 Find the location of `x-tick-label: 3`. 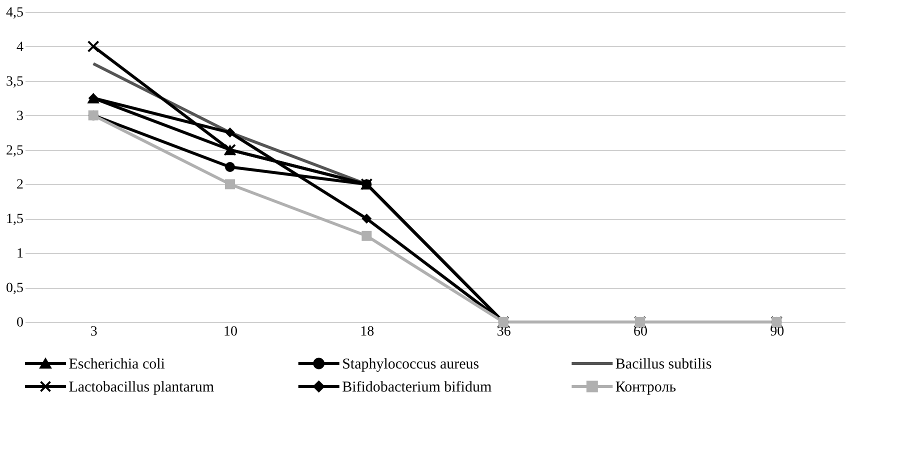

x-tick-label: 3 is located at coordinates (94, 332).